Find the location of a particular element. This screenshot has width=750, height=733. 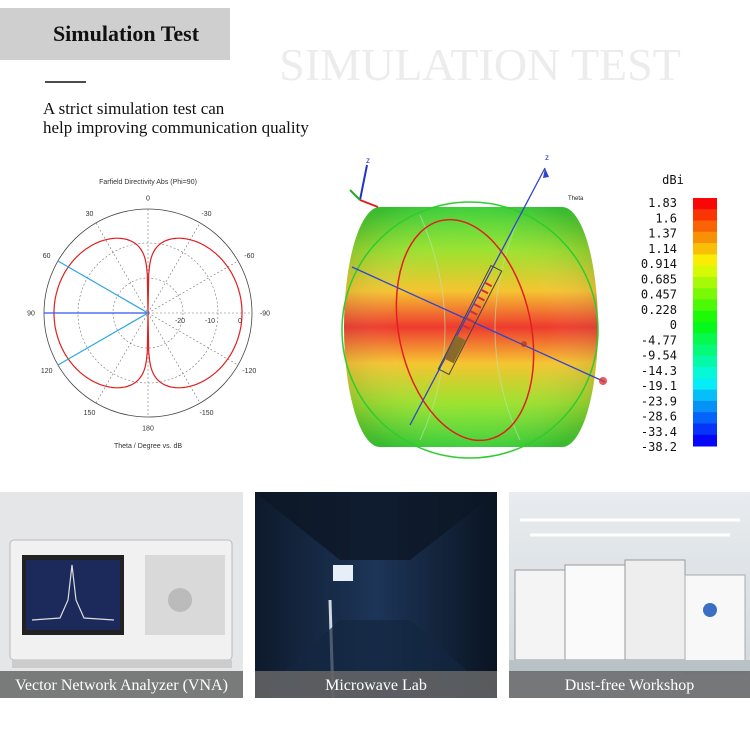

angle-label: 30 is located at coordinates (90, 214).